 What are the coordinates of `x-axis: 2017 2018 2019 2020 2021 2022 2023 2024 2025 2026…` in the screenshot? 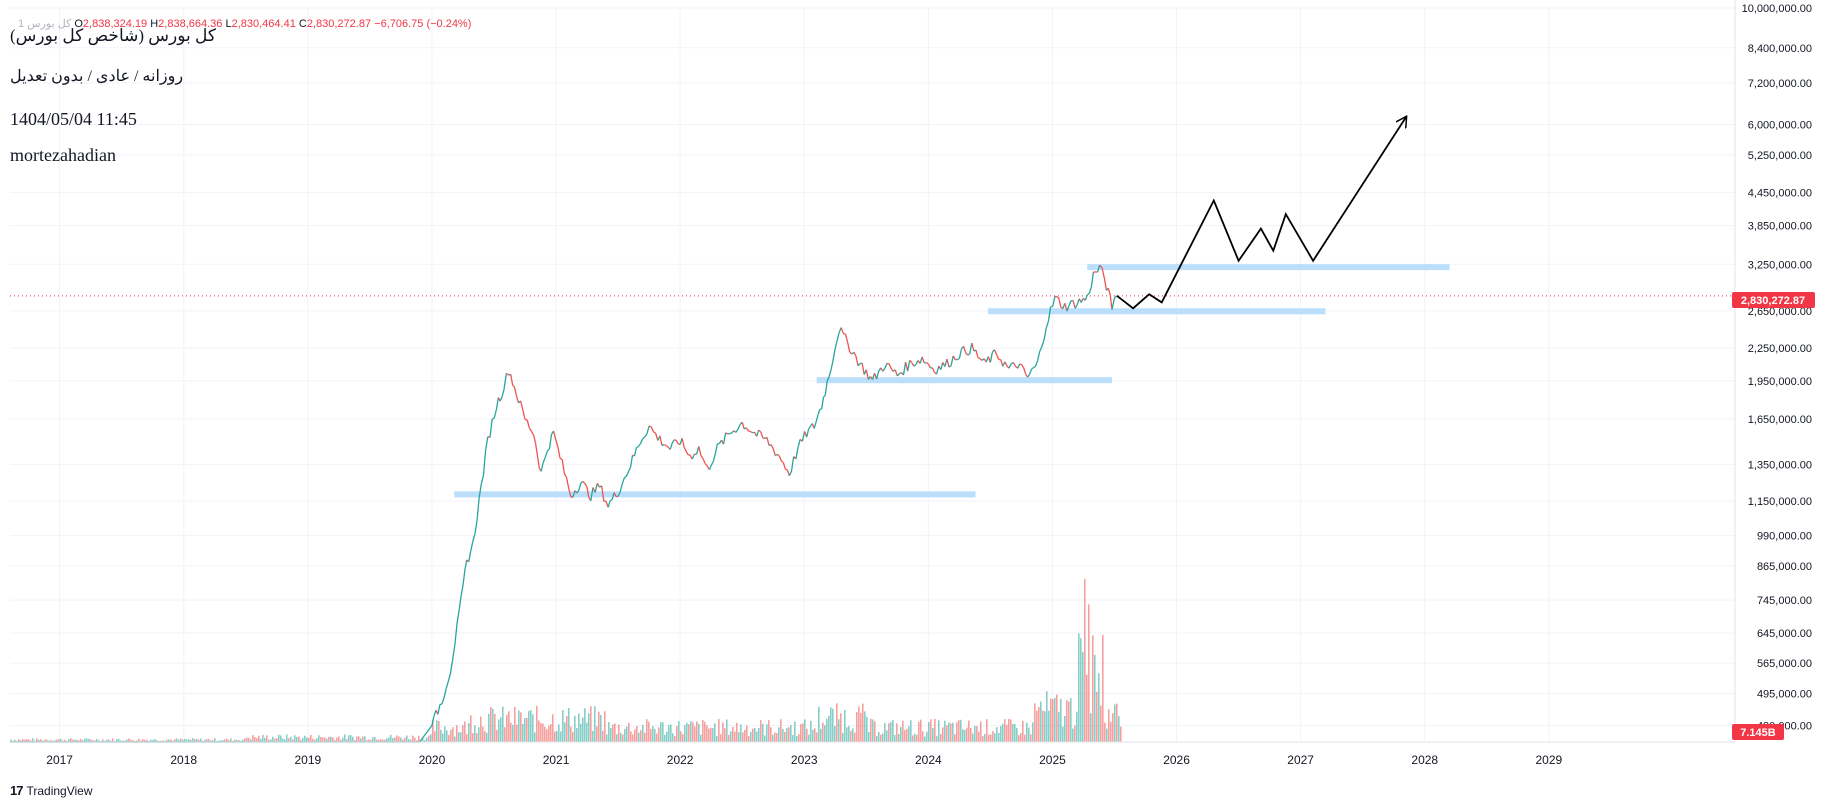 It's located at (872, 754).